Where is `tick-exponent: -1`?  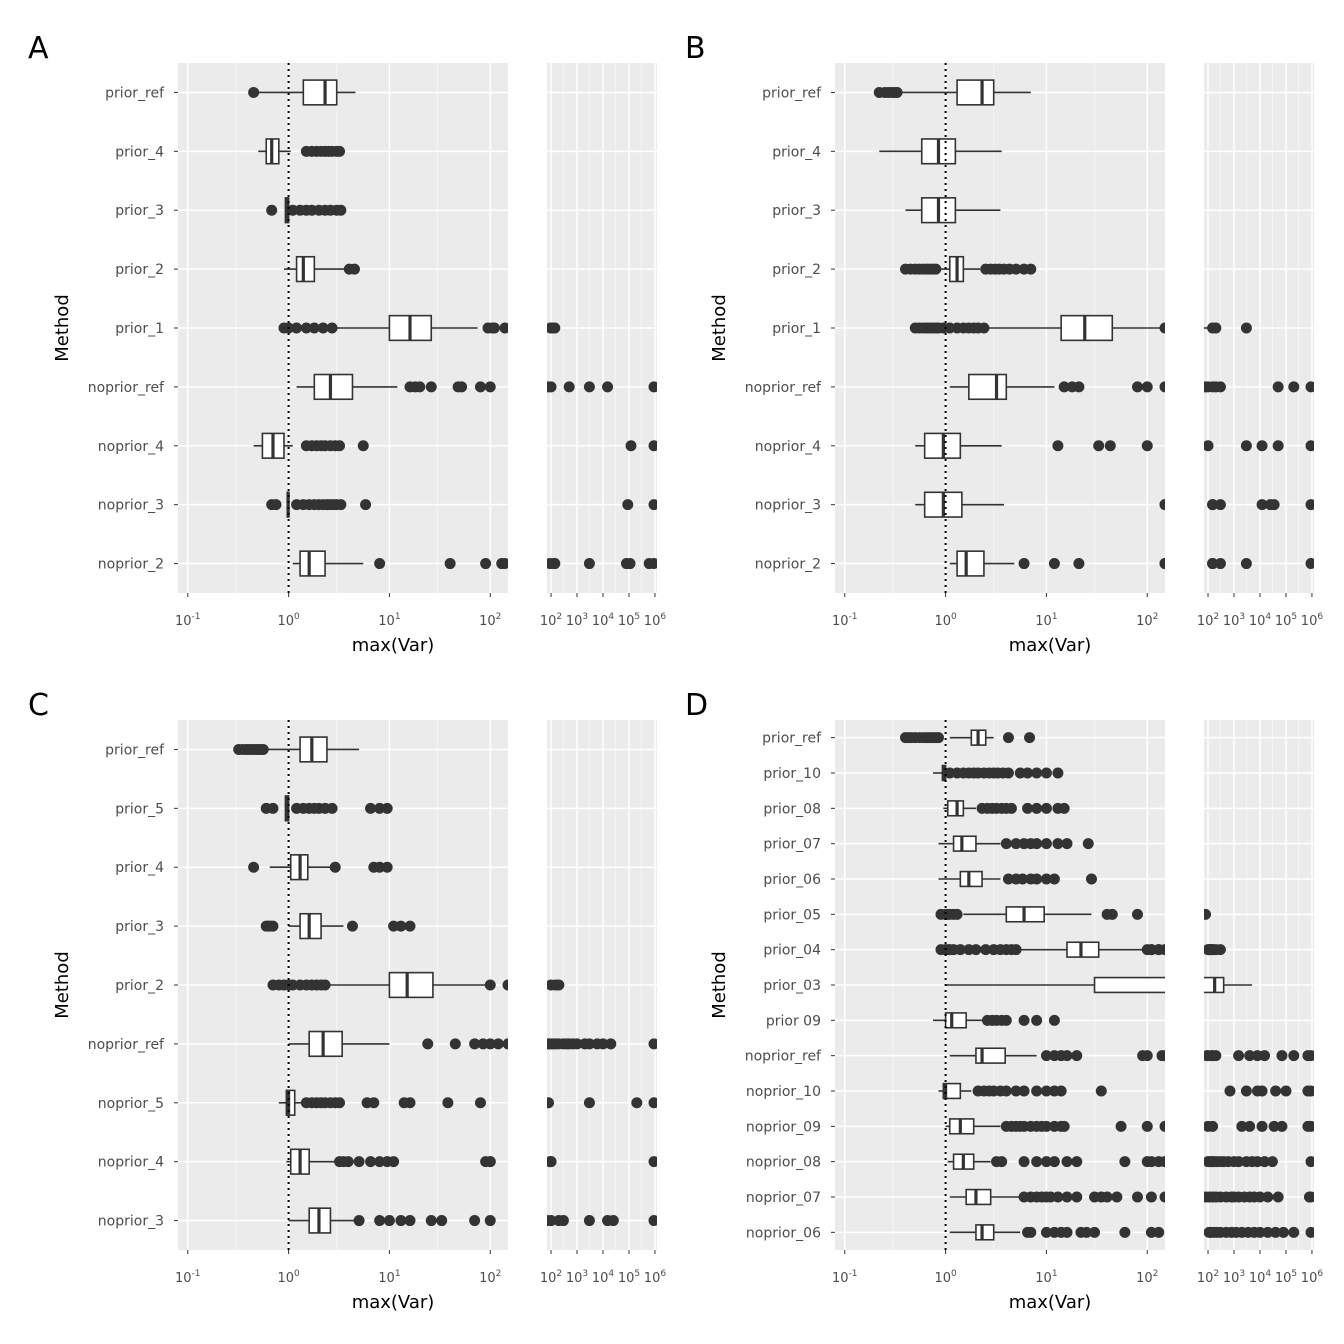 tick-exponent: -1 is located at coordinates (853, 1274).